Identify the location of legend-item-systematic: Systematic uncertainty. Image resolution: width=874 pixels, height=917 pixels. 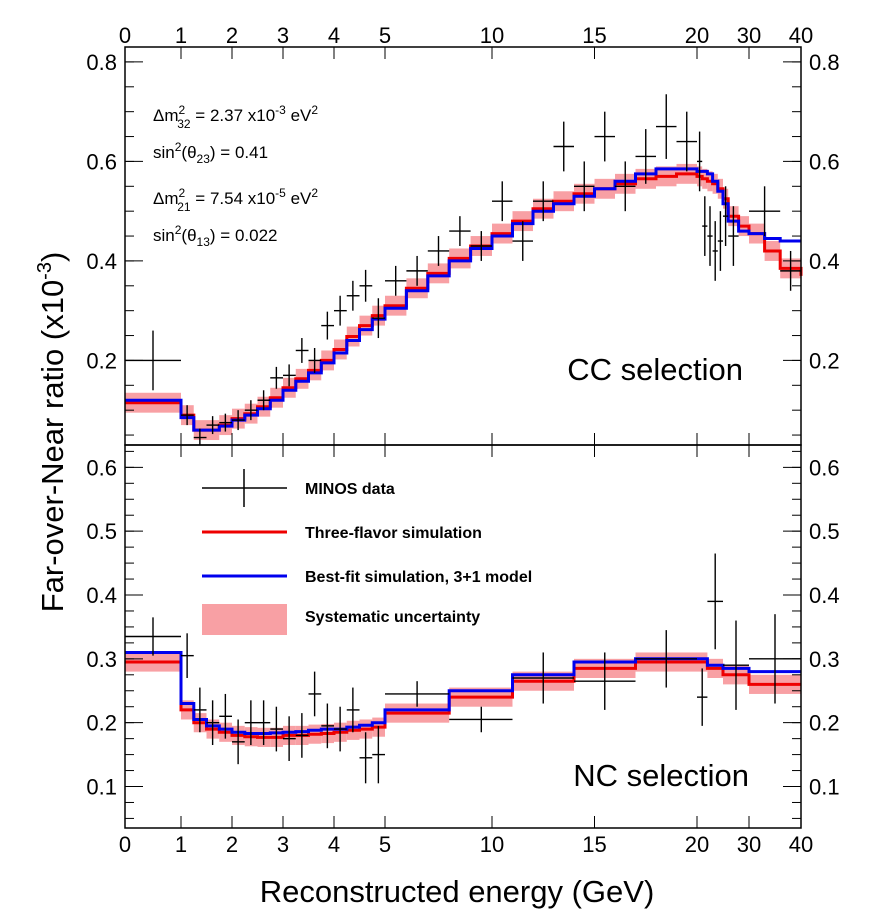
(341, 619).